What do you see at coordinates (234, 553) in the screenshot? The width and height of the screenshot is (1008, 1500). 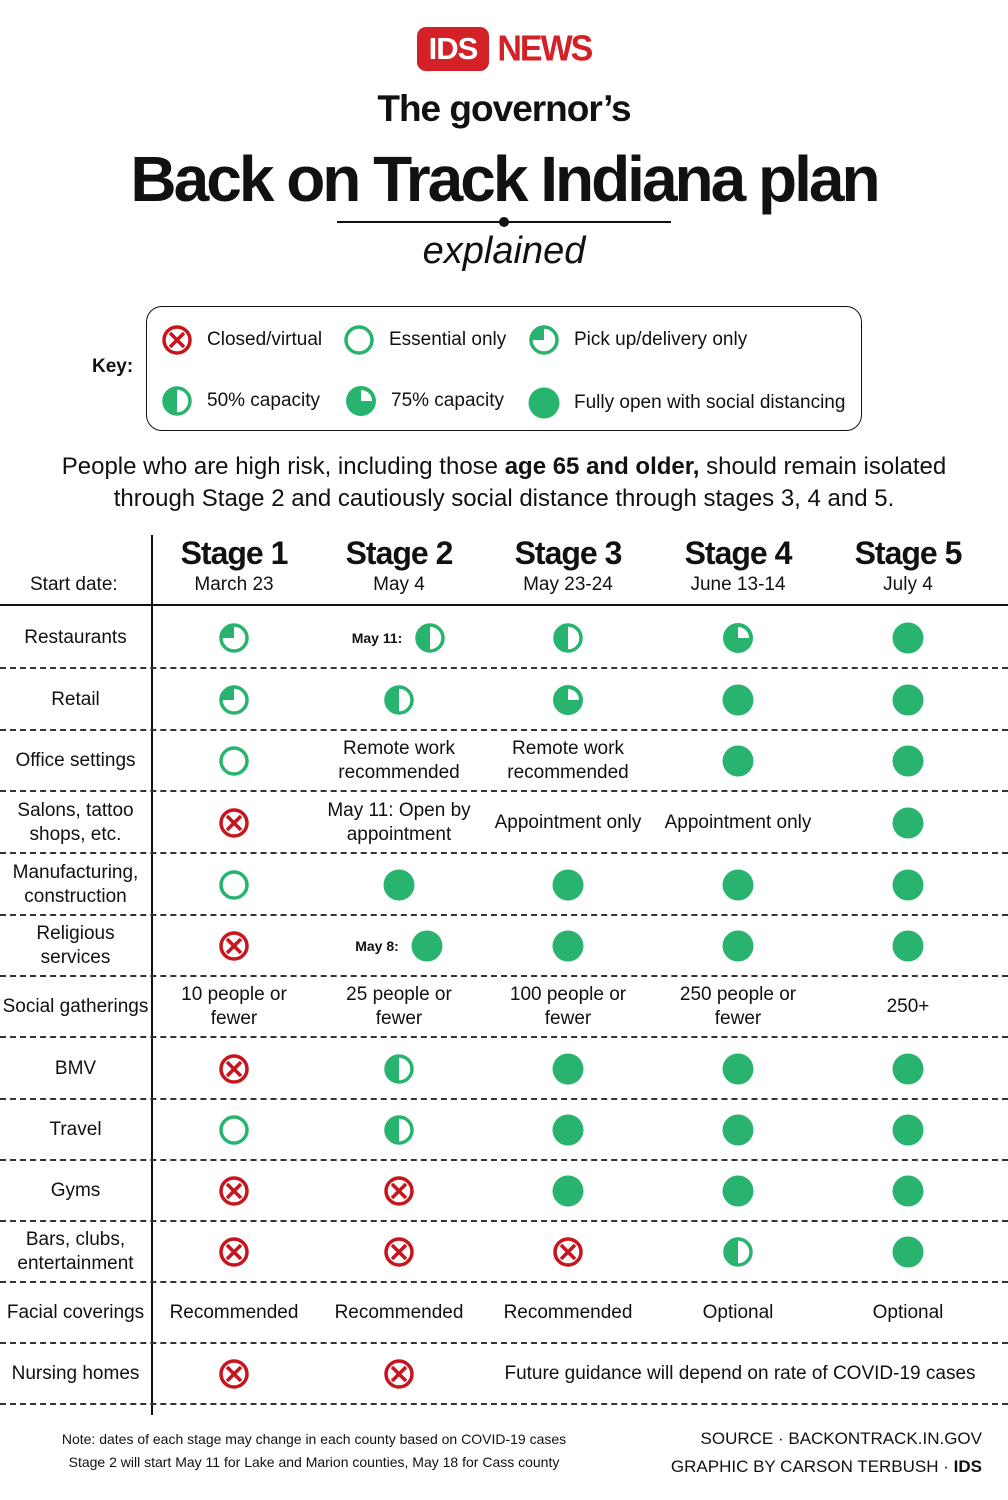 I see `stage-name: Stage 1` at bounding box center [234, 553].